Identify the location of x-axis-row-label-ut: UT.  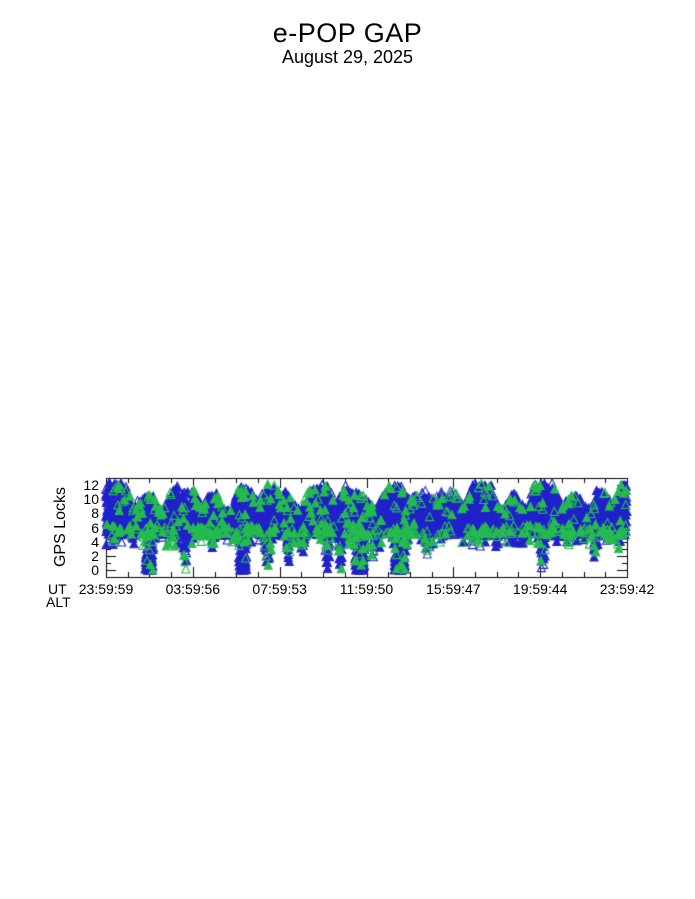
(57, 589).